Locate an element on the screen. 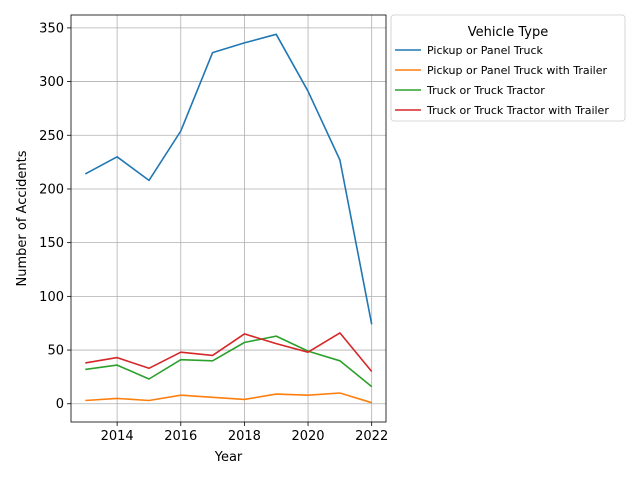 Image resolution: width=640 pixels, height=480 pixels. legend-title: Vehicle Type is located at coordinates (508, 32).